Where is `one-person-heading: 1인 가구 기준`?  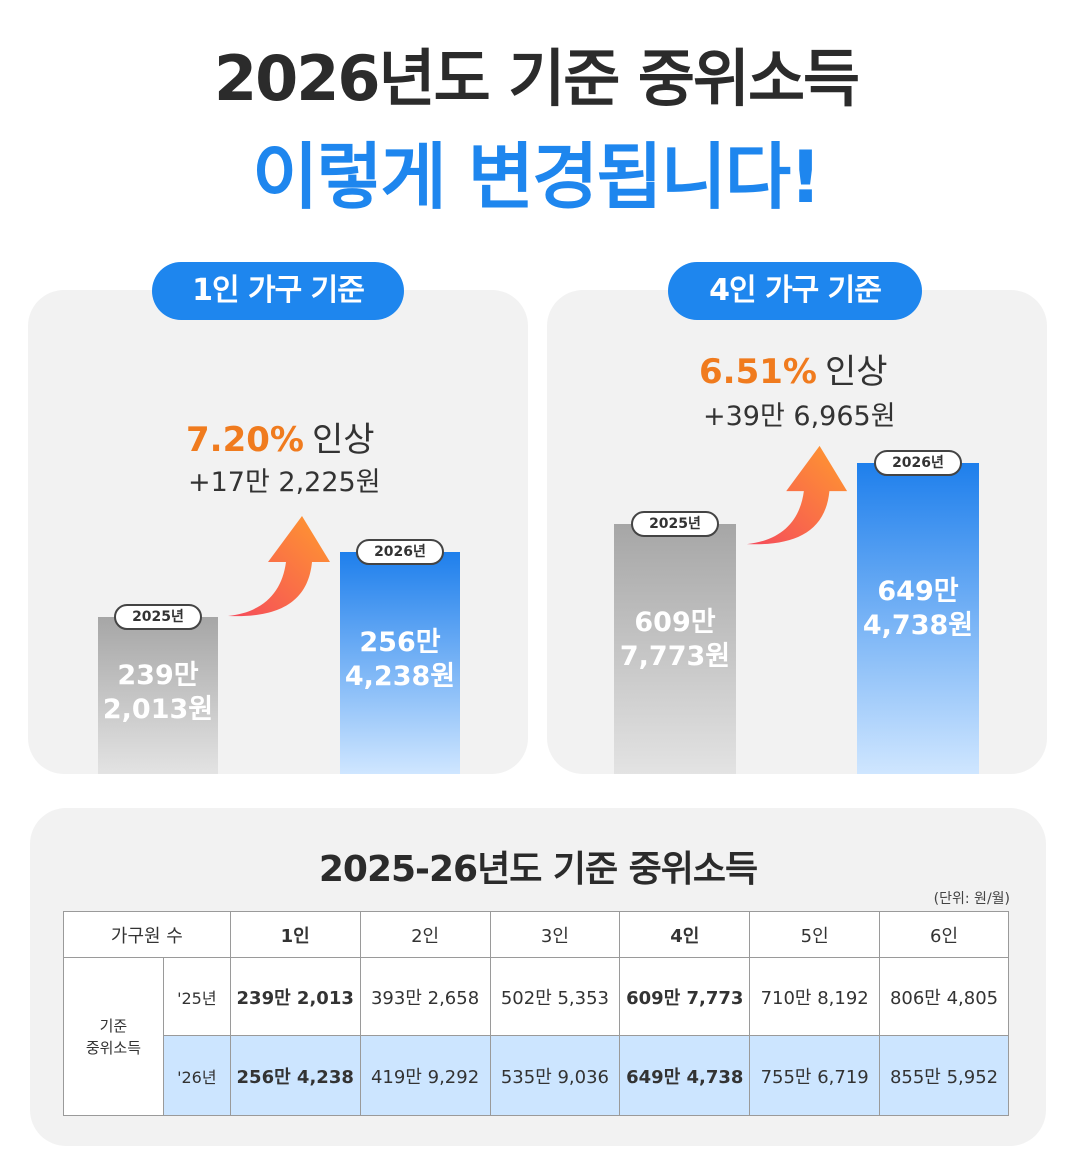
one-person-heading: 1인 가구 기준 is located at coordinates (278, 291).